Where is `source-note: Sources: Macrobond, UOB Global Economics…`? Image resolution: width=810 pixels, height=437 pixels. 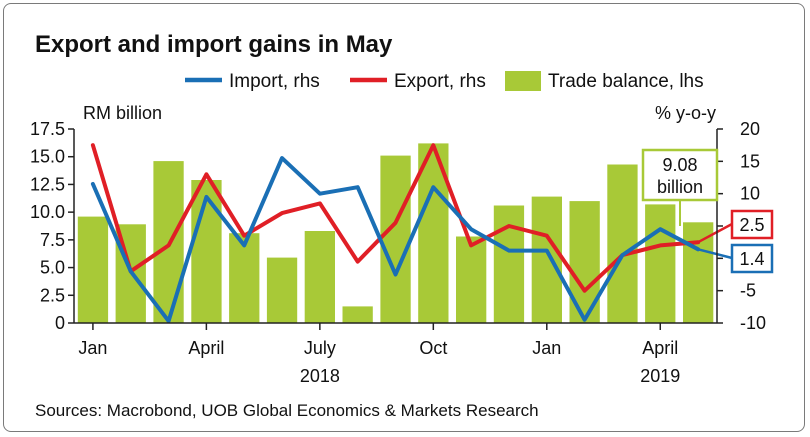
source-note: Sources: Macrobond, UOB Global Economics… is located at coordinates (287, 410).